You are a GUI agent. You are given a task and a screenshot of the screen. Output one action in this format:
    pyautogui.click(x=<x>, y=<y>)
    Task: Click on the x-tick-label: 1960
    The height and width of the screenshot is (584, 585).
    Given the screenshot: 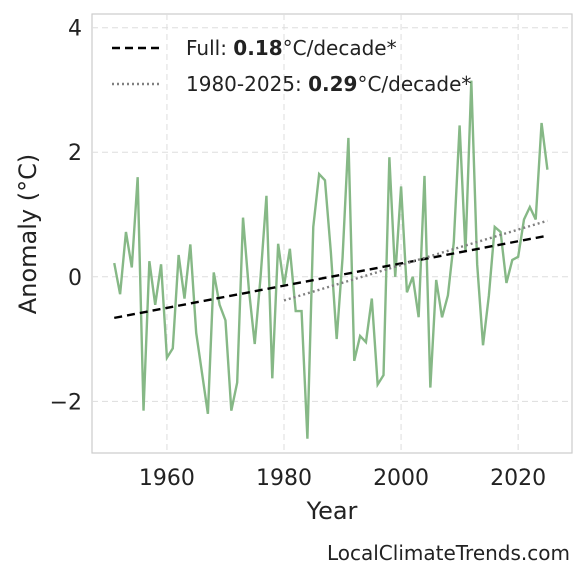 What is the action you would take?
    pyautogui.click(x=167, y=478)
    